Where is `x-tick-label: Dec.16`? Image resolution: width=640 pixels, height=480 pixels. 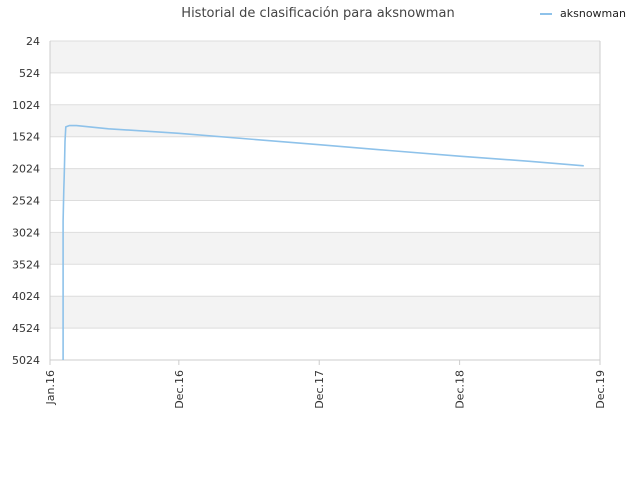
x-tick-label: Dec.16 is located at coordinates (179, 389).